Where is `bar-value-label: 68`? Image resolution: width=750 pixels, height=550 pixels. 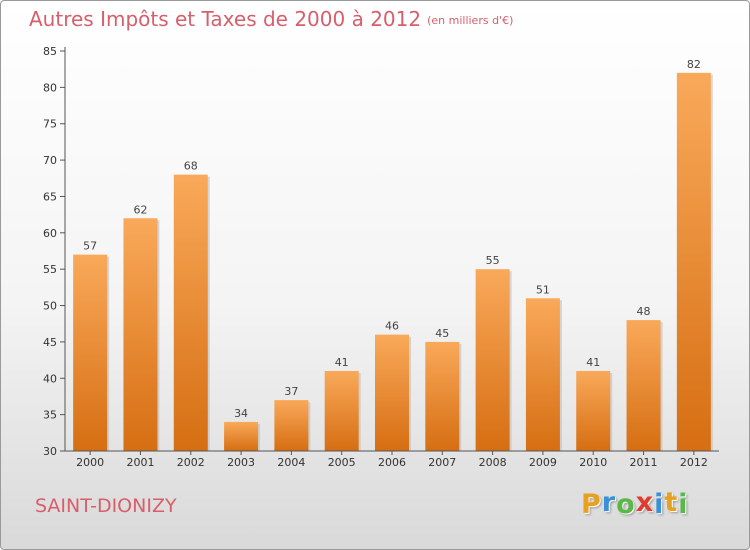 bar-value-label: 68 is located at coordinates (191, 166).